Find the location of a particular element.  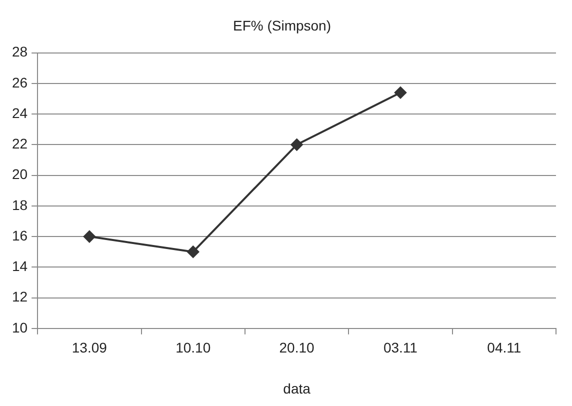

y-tick-label: 12 is located at coordinates (20, 296).